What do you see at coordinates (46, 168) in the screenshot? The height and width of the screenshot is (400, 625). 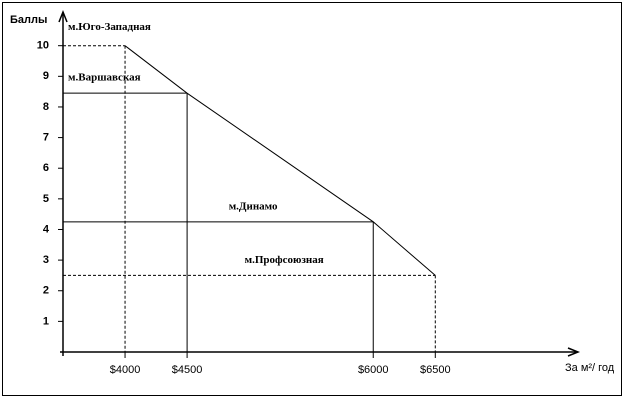 I see `y-tick-label: 6` at bounding box center [46, 168].